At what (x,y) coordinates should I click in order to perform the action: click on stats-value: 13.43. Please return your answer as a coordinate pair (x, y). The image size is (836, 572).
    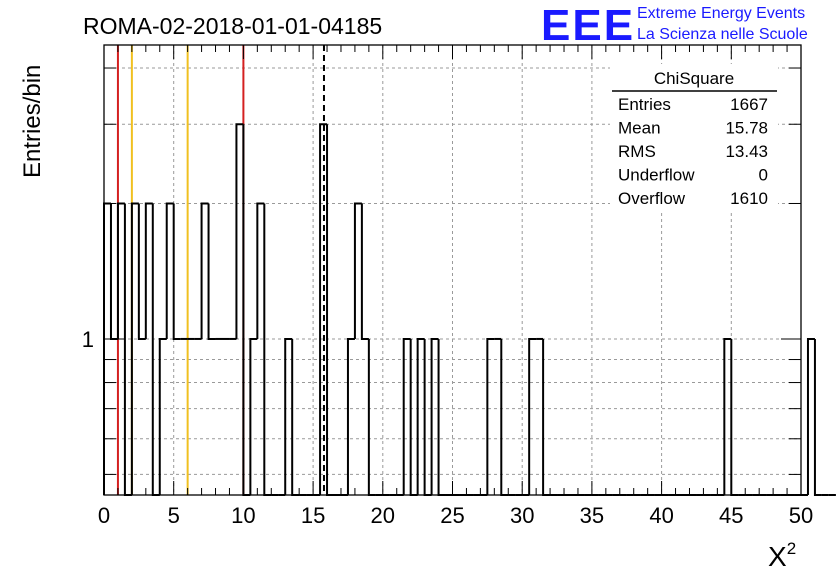
    Looking at the image, I should click on (746, 151).